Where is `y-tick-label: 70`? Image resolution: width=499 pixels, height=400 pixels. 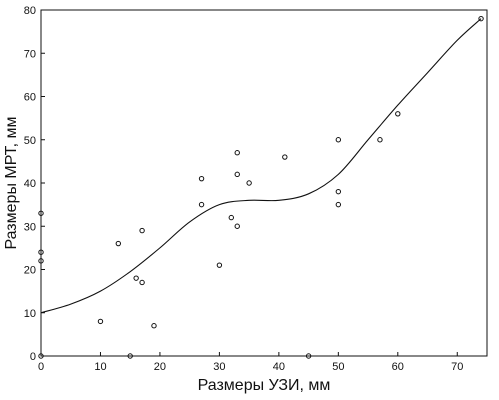 y-tick-label: 70 is located at coordinates (30, 54).